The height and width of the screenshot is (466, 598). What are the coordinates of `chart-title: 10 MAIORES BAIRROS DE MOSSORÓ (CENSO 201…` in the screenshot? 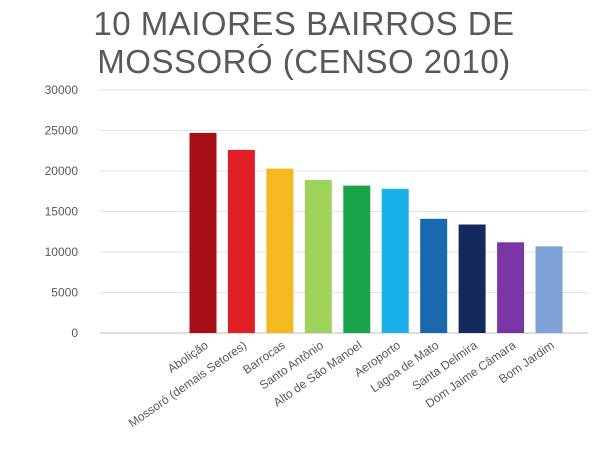 It's located at (303, 42).